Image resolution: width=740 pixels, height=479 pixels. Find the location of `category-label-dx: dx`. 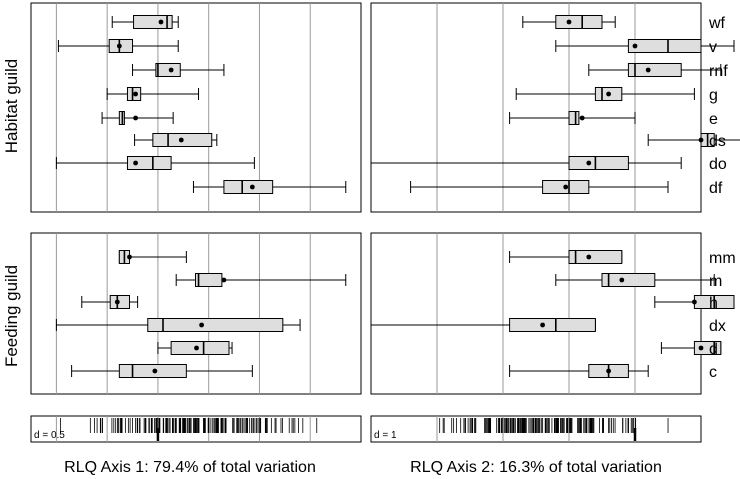

category-label-dx: dx is located at coordinates (717, 326).